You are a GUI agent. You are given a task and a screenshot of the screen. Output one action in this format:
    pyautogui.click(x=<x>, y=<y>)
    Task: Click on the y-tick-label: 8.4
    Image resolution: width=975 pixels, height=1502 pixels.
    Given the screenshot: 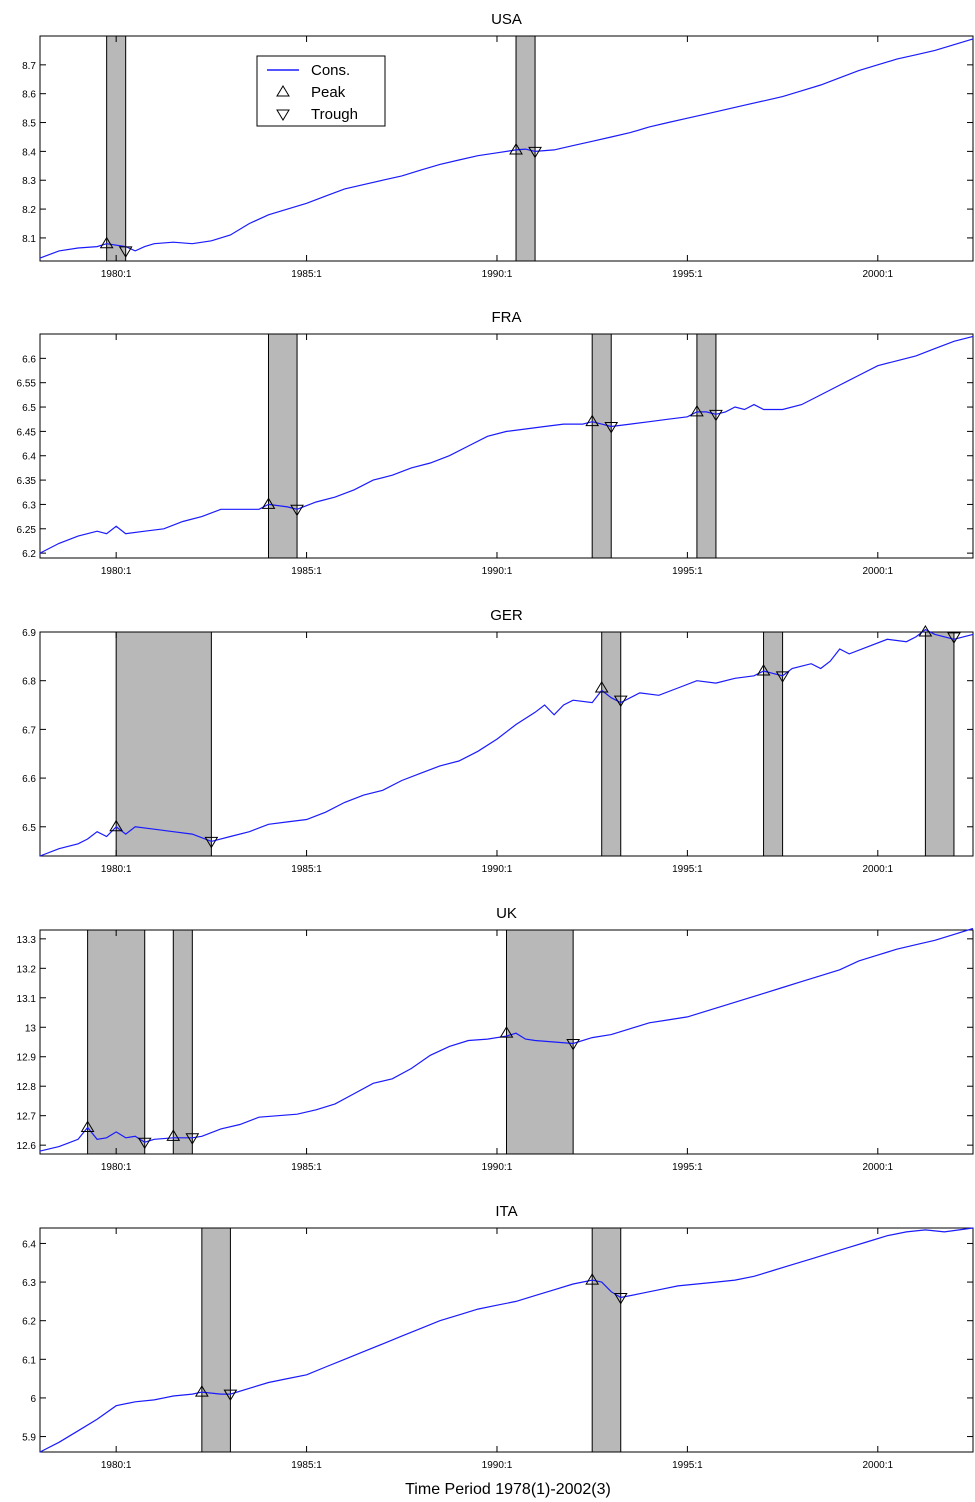 What is the action you would take?
    pyautogui.click(x=29, y=152)
    